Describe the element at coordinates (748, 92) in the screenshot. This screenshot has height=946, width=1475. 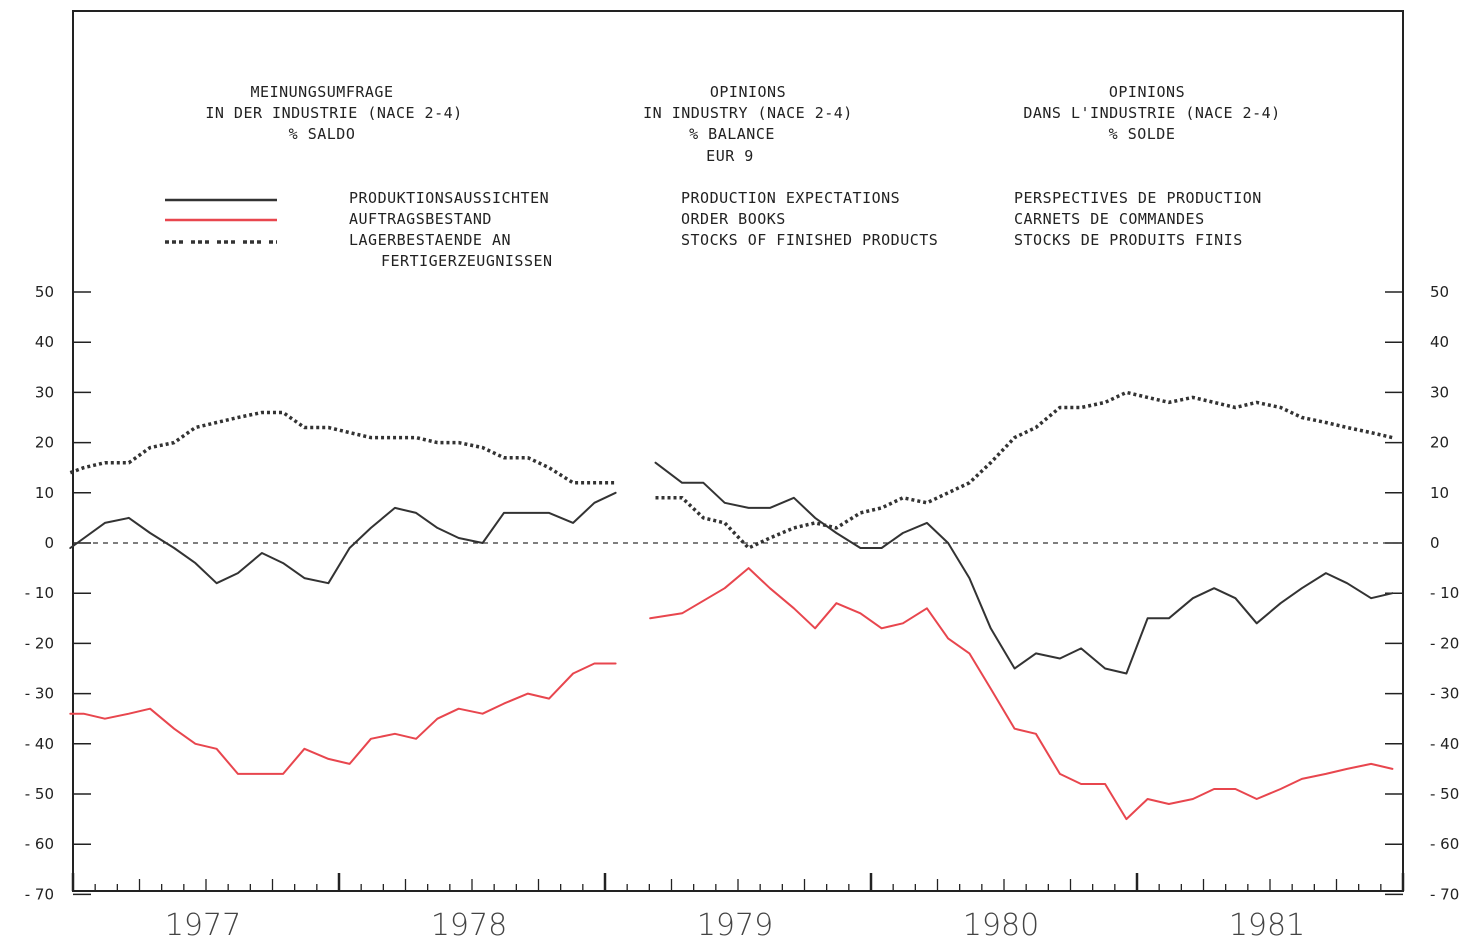
I see `header-en-line-1: OPINIONS` at that location.